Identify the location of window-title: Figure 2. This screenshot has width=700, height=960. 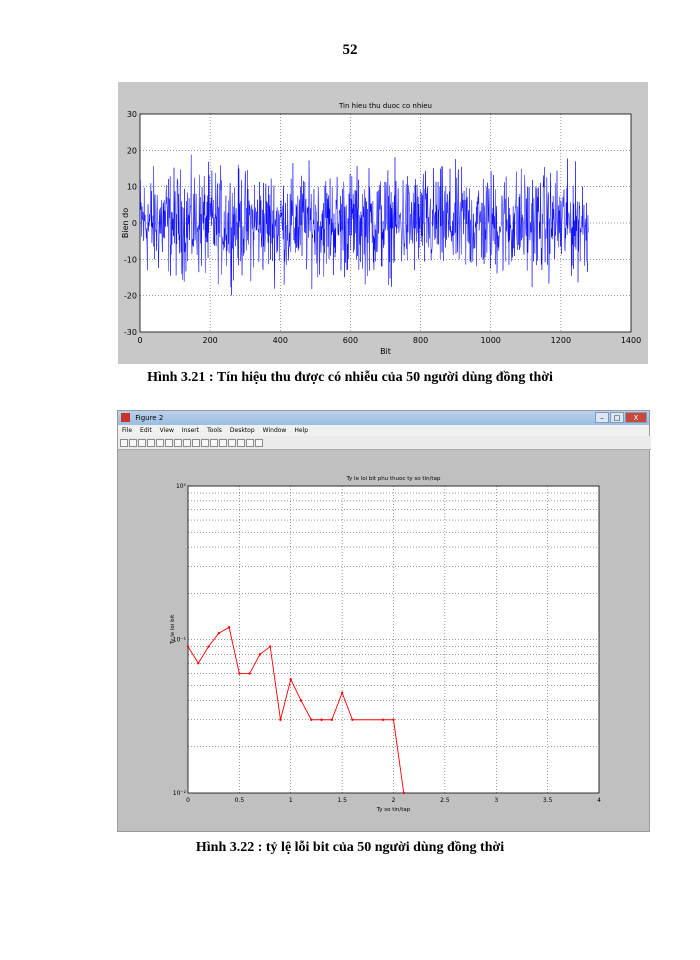
(149, 418).